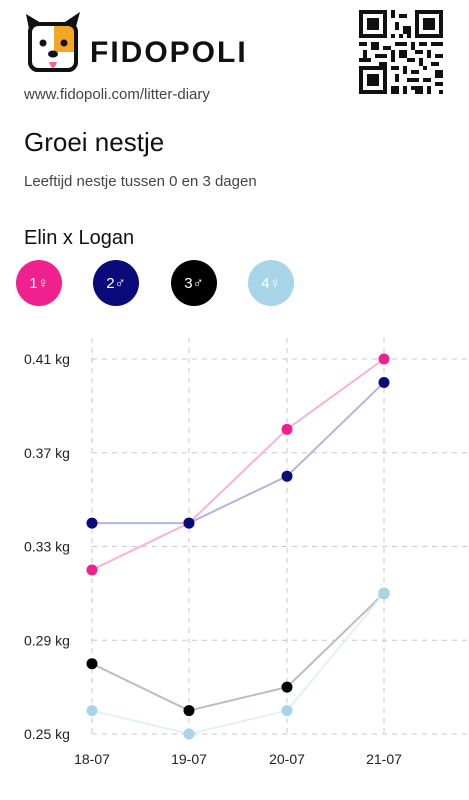  I want to click on y-tick-label: 0.33 kg, so click(47, 547).